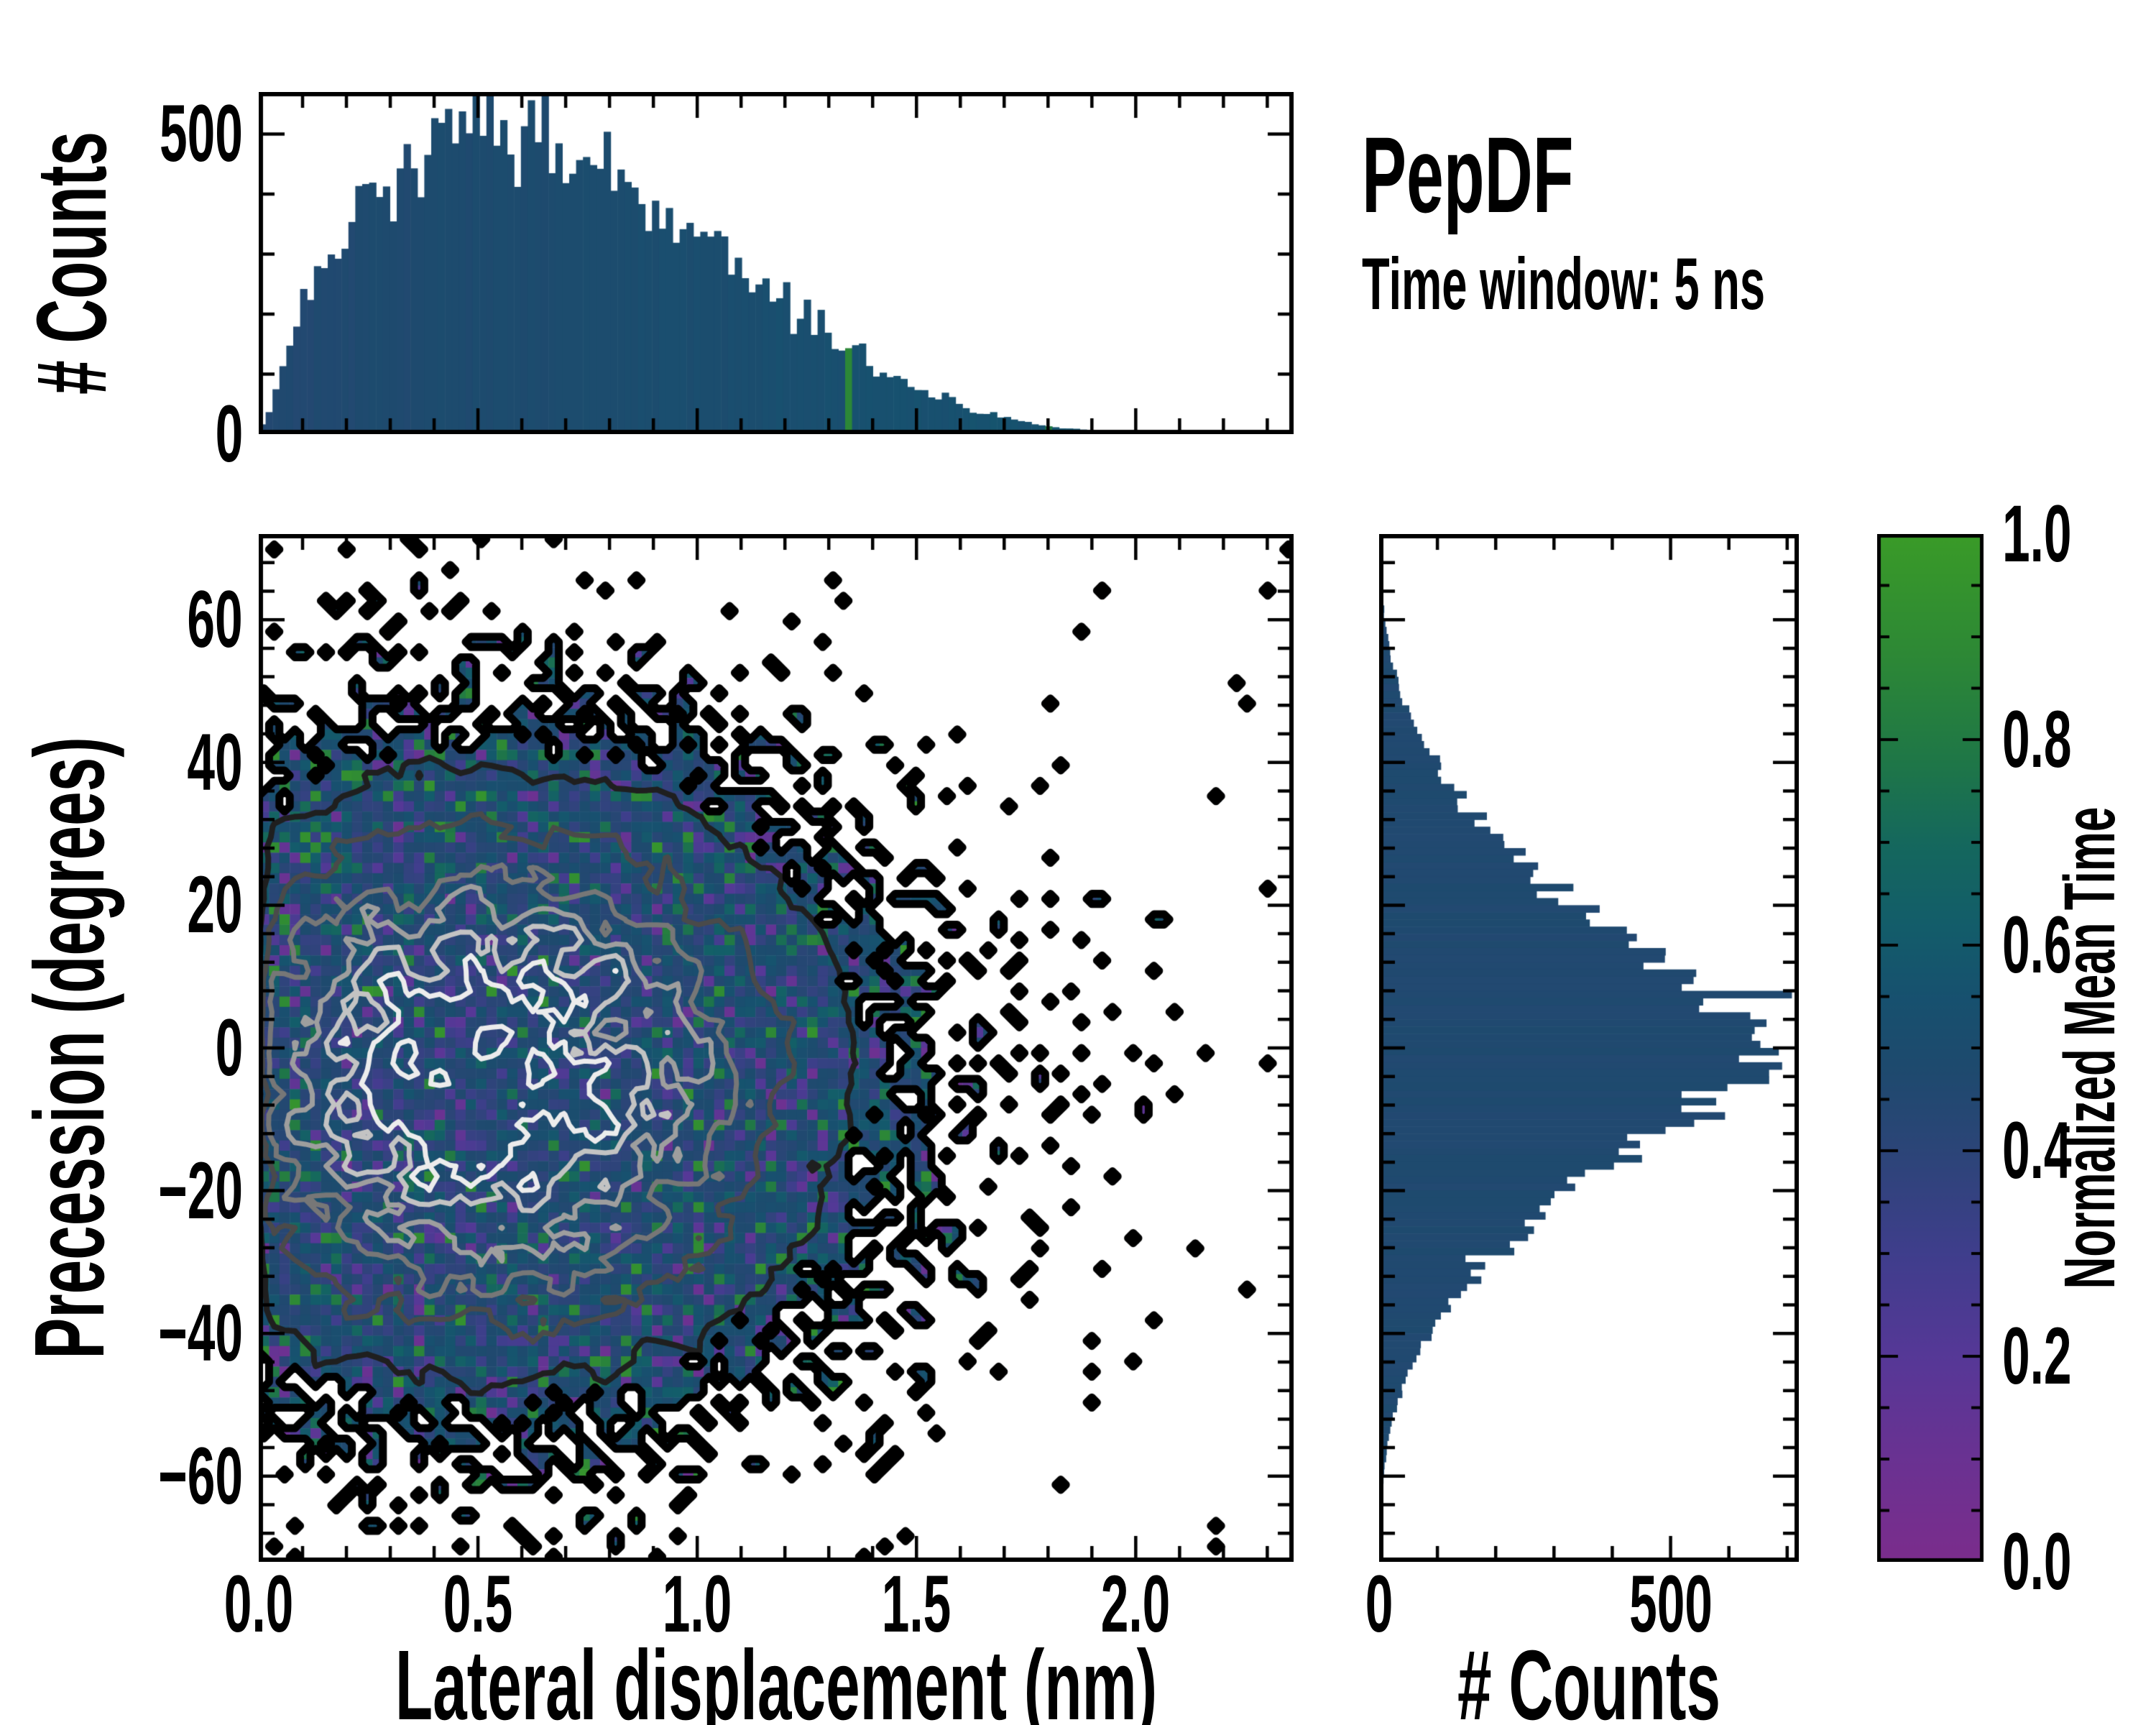  I want to click on plot-subtitle: Time window: 5 ns, so click(1687, 284).